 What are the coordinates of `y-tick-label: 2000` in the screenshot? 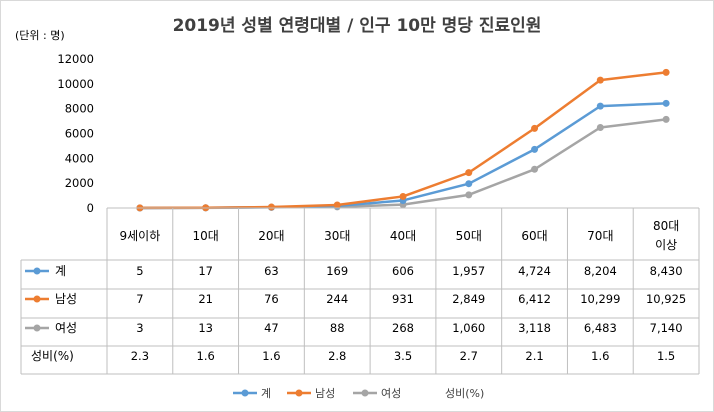 It's located at (79, 183).